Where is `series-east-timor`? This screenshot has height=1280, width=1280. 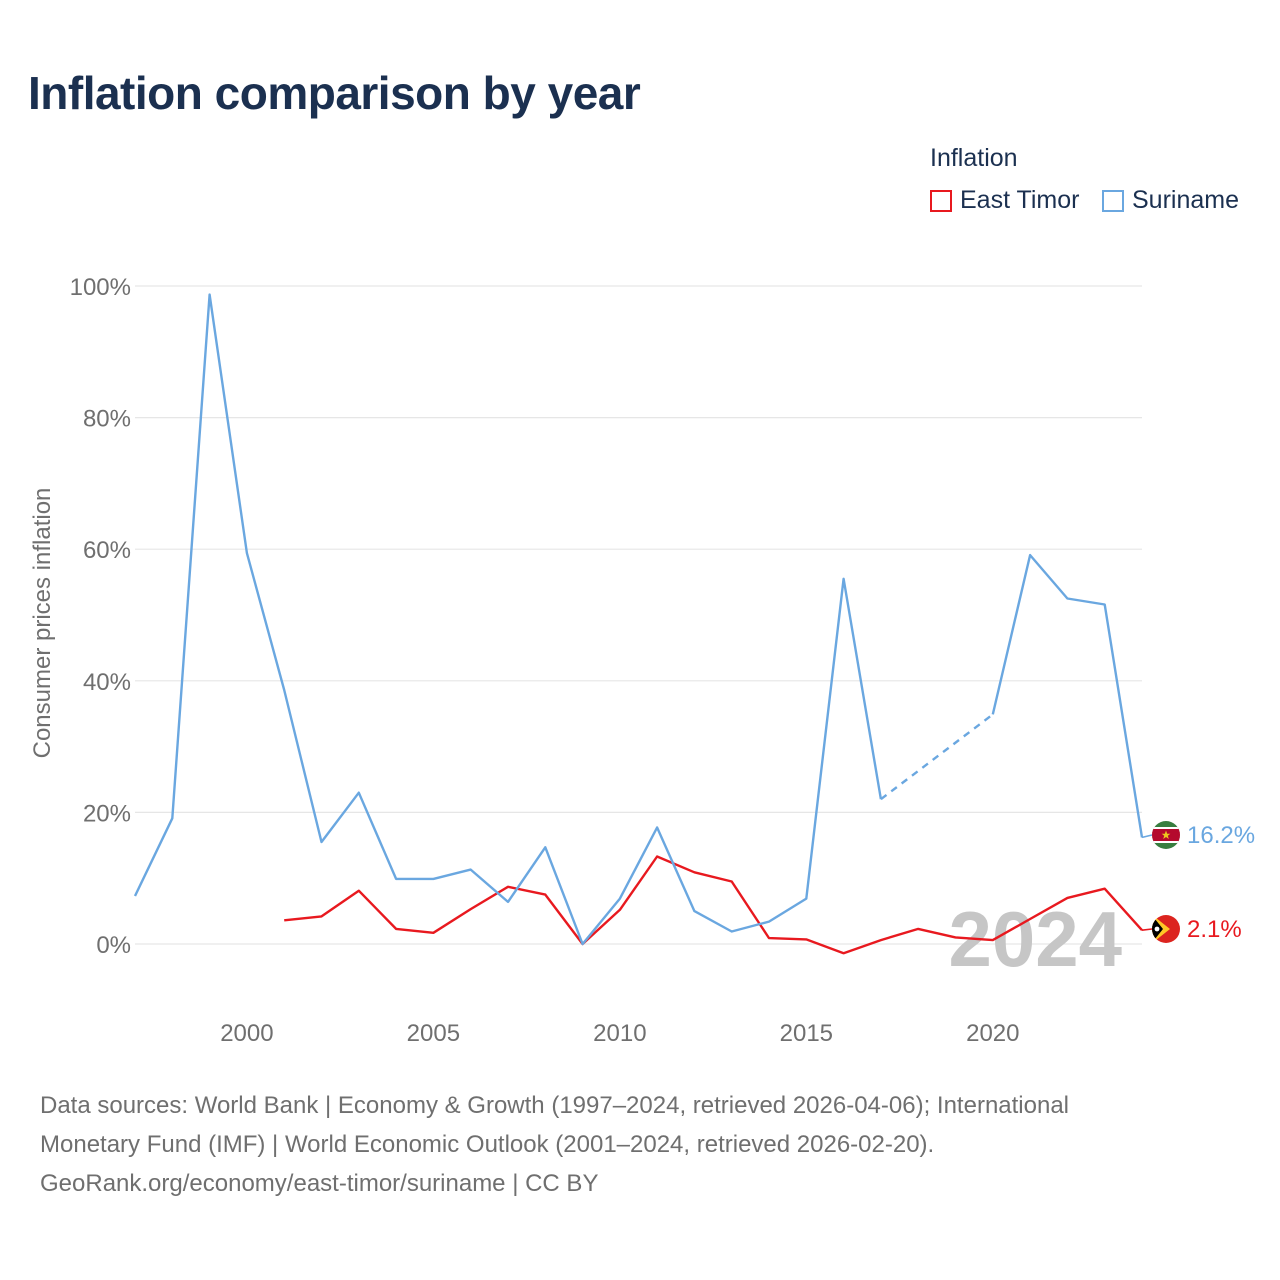
series-east-timor is located at coordinates (713, 905).